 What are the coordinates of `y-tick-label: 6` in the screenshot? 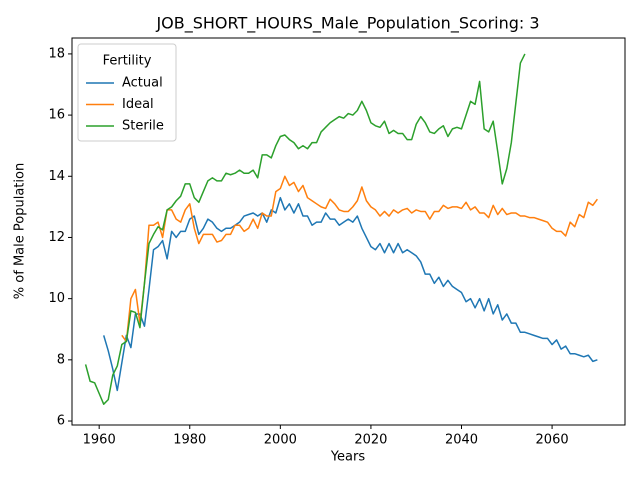 It's located at (61, 421).